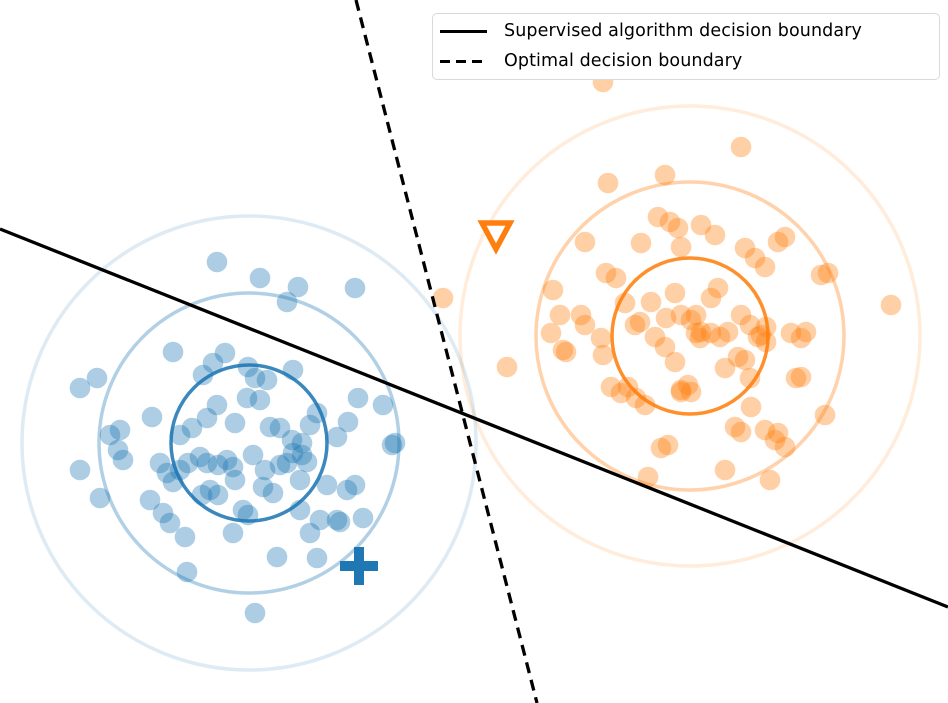 The image size is (948, 703). What do you see at coordinates (359, 566) in the screenshot?
I see `plus-marker` at bounding box center [359, 566].